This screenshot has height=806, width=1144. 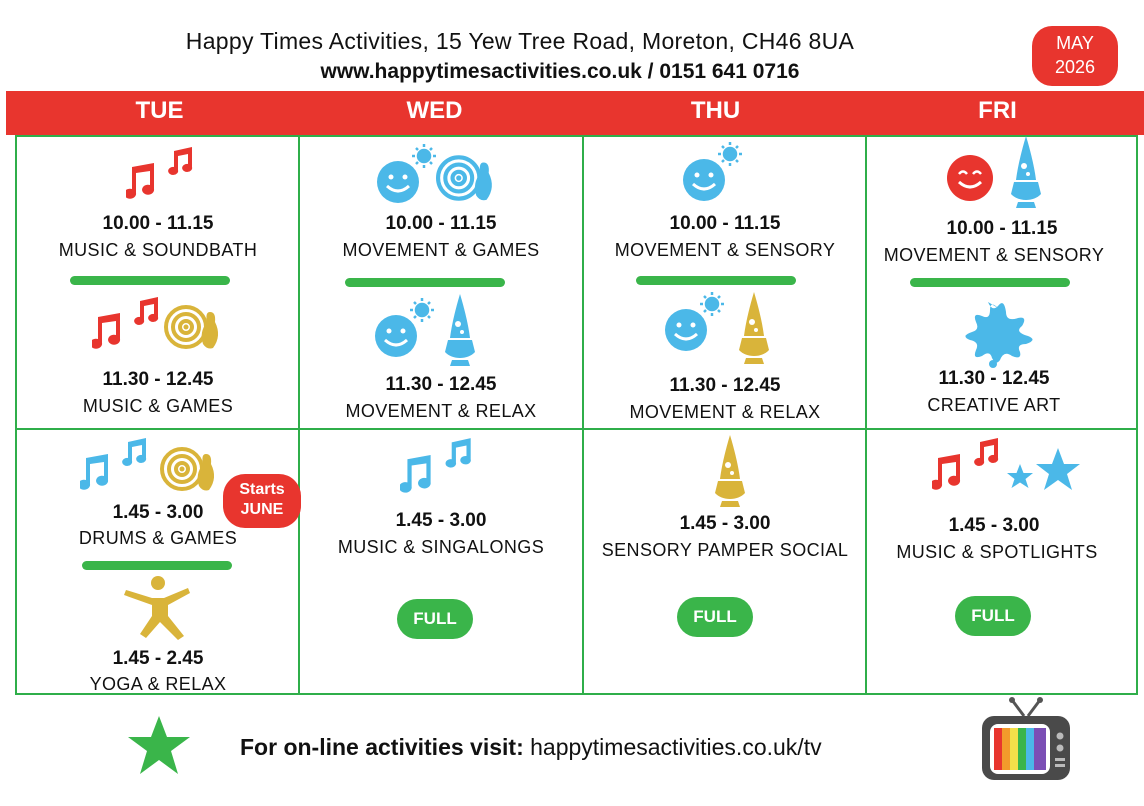 I want to click on day-header-bar, so click(x=575, y=113).